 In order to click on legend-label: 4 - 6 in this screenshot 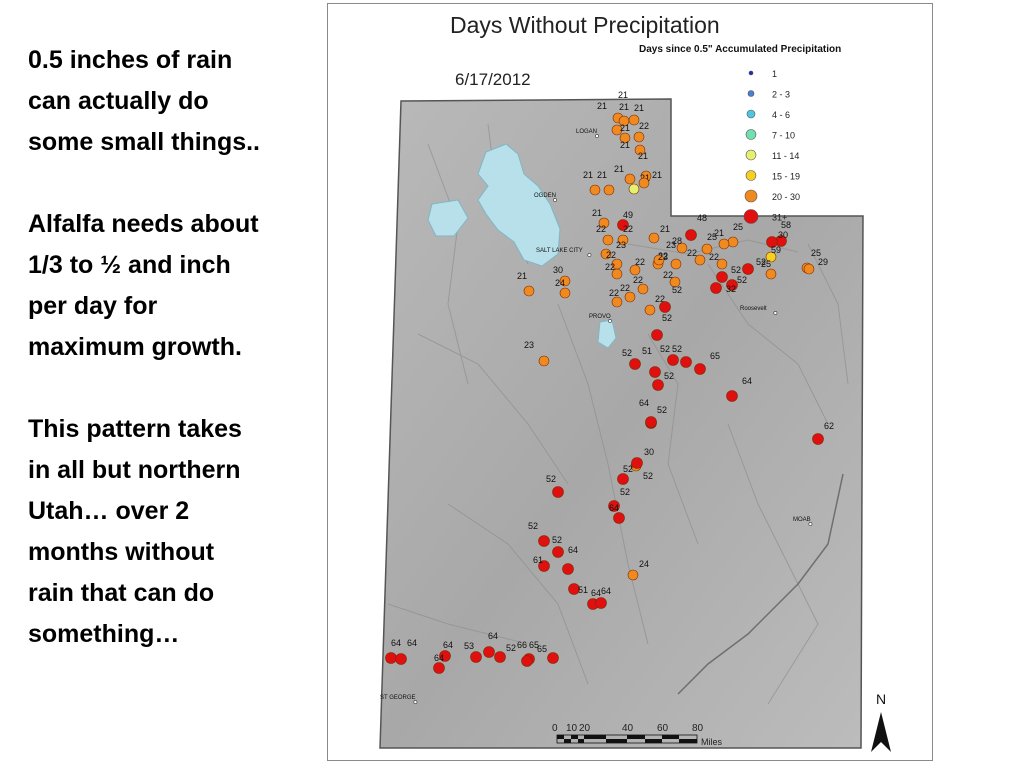, I will do `click(781, 115)`.